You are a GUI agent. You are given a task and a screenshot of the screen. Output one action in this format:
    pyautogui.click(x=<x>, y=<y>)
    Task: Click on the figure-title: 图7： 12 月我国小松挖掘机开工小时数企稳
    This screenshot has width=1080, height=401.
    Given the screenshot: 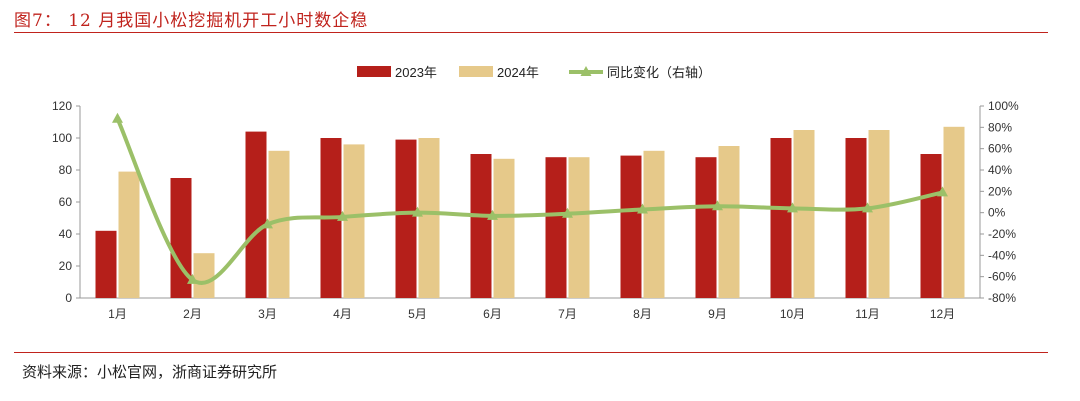 What is the action you would take?
    pyautogui.click(x=191, y=21)
    